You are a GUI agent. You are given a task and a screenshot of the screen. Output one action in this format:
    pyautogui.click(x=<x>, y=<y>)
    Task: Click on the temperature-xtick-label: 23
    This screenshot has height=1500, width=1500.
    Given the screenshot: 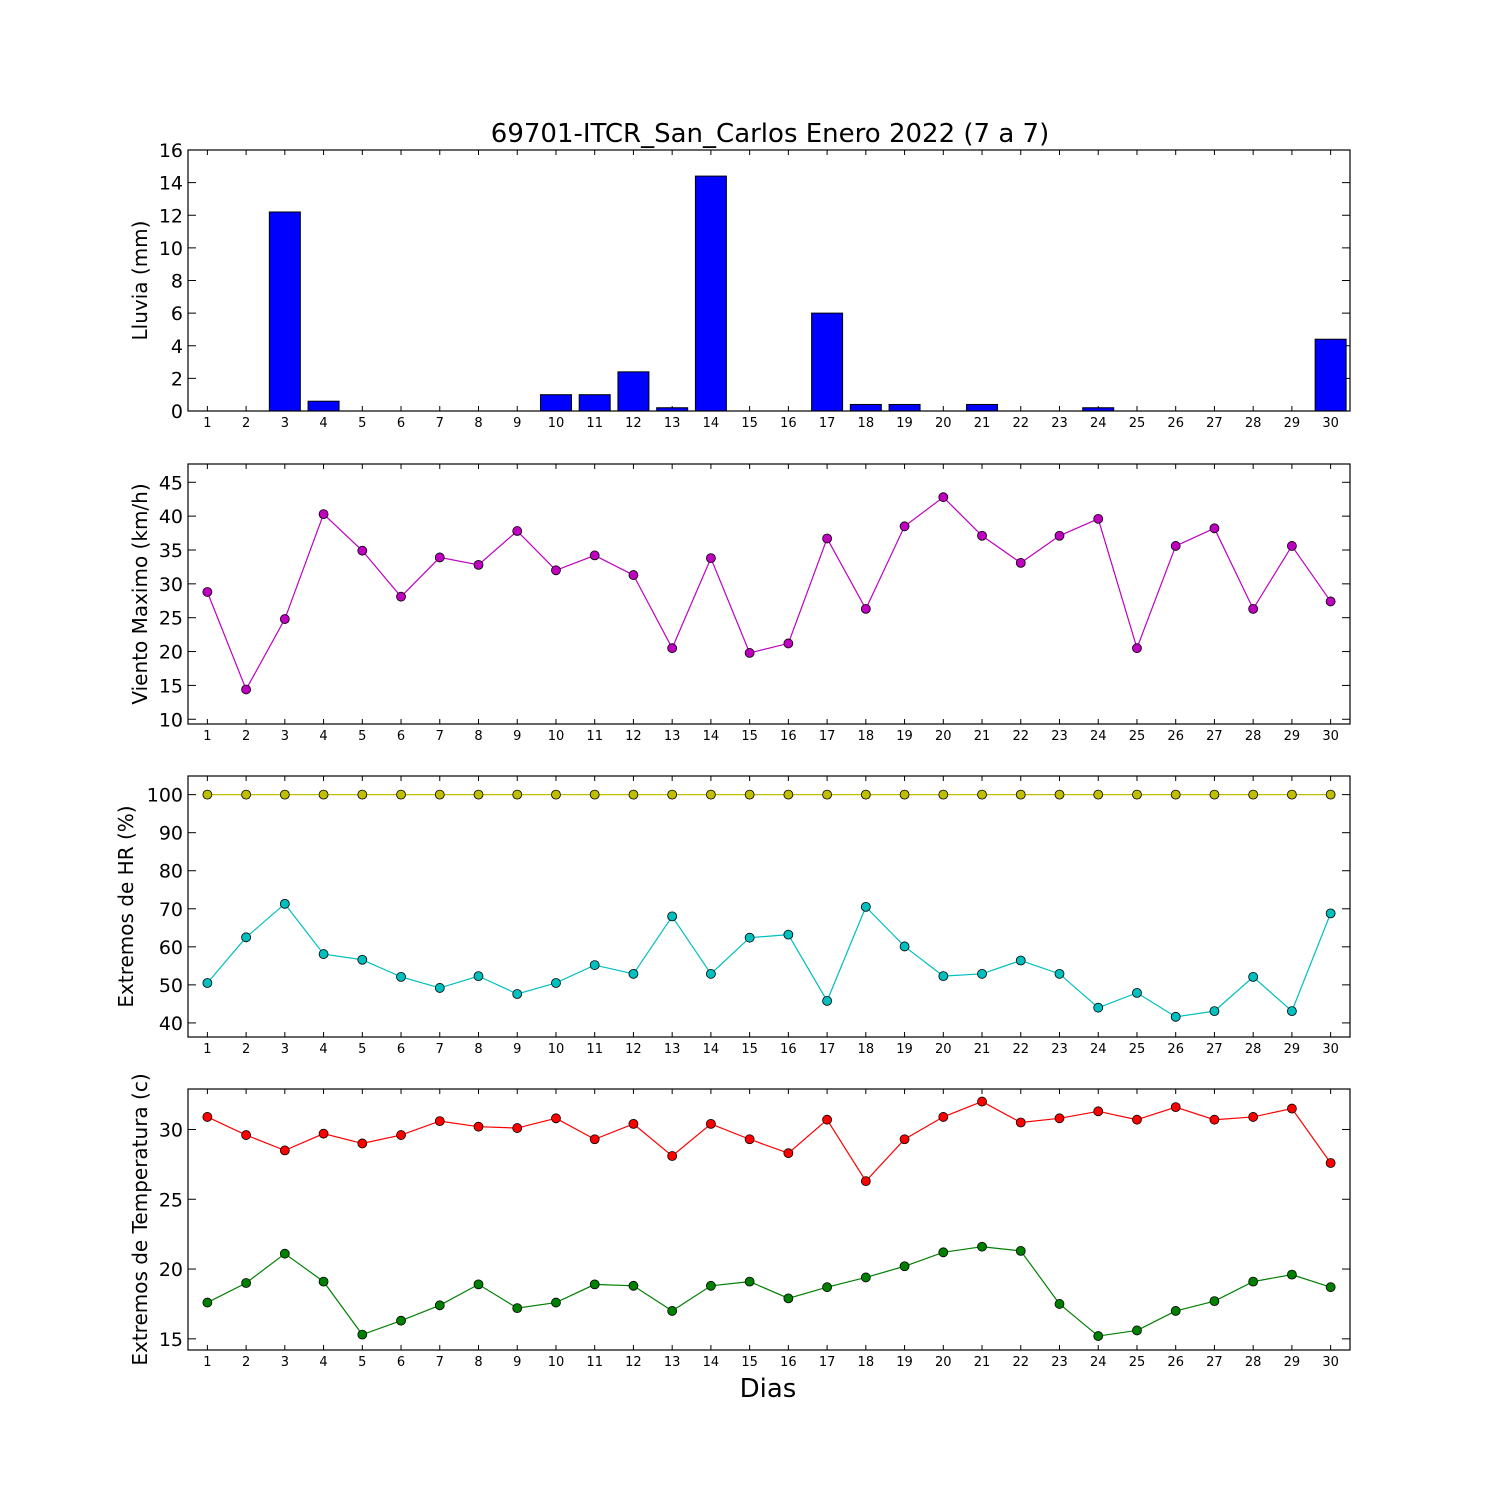 What is the action you would take?
    pyautogui.click(x=1059, y=1362)
    